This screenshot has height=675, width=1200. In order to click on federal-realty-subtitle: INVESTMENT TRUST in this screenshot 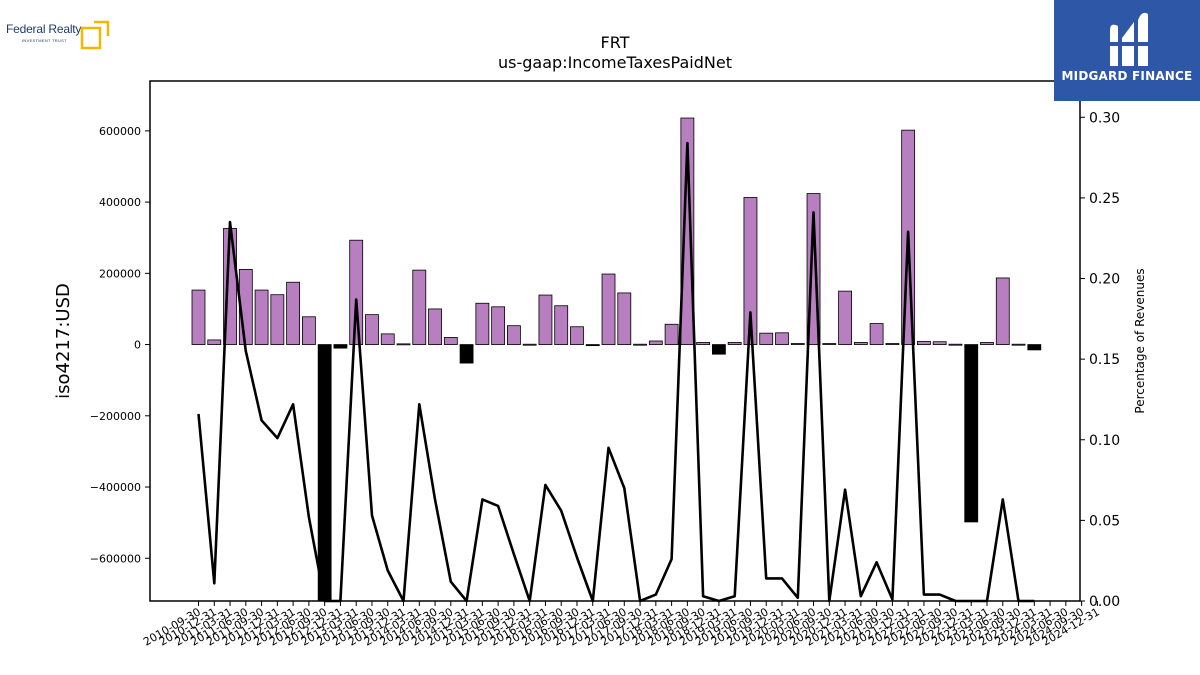, I will do `click(44, 40)`.